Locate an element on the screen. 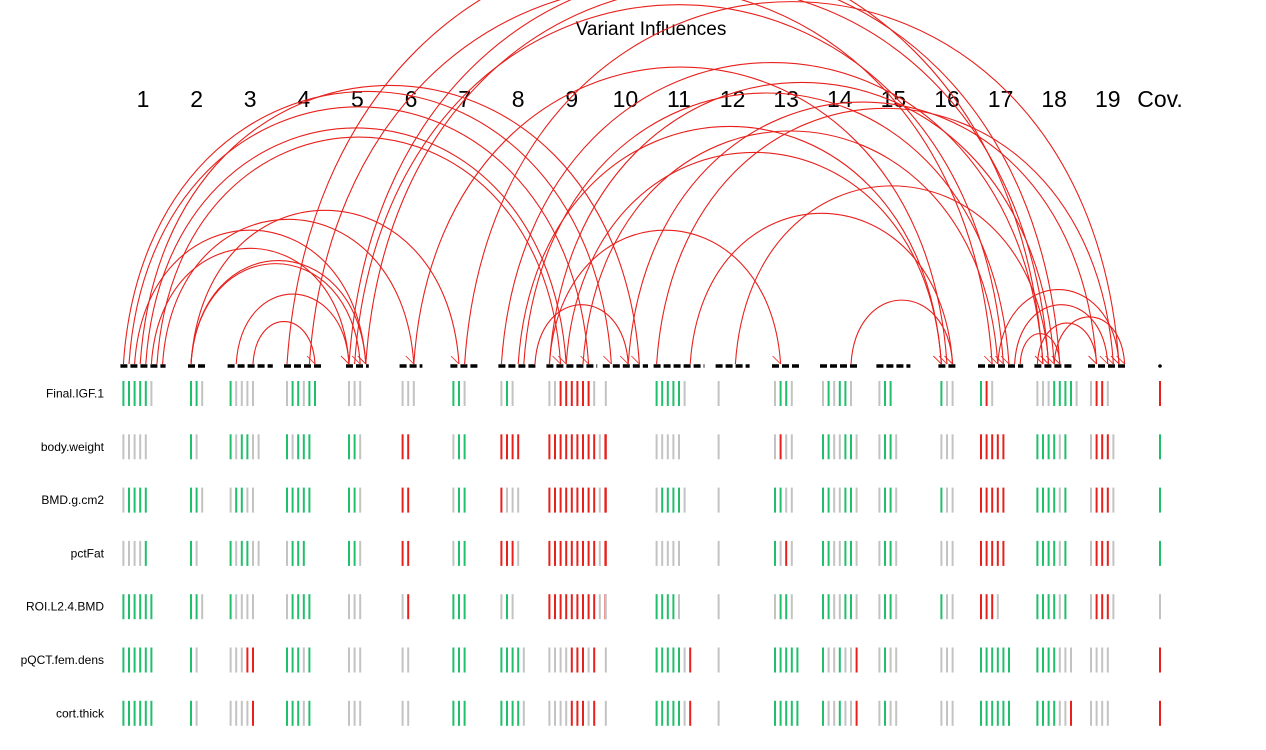 The image size is (1266, 750). baseline-dot-cov is located at coordinates (1160, 366).